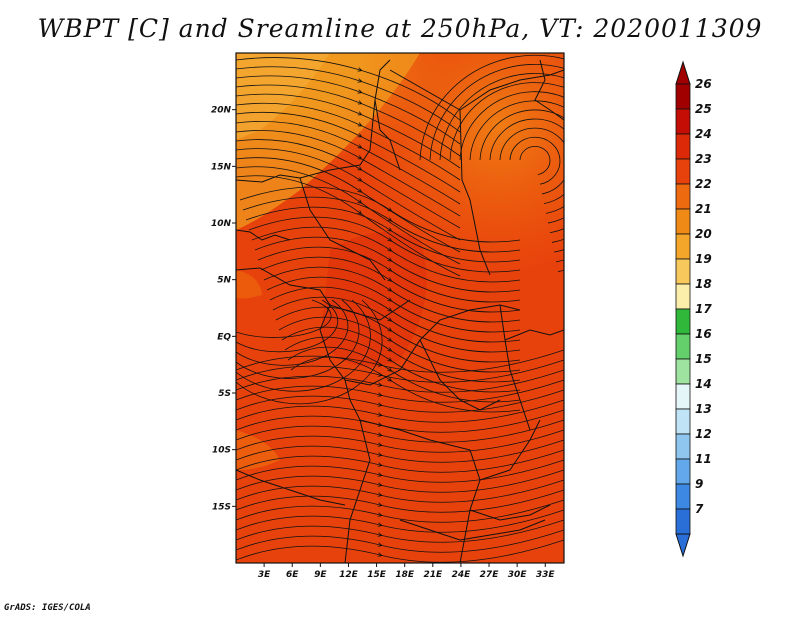 The width and height of the screenshot is (800, 618). I want to click on lon-label: 12E, so click(349, 575).